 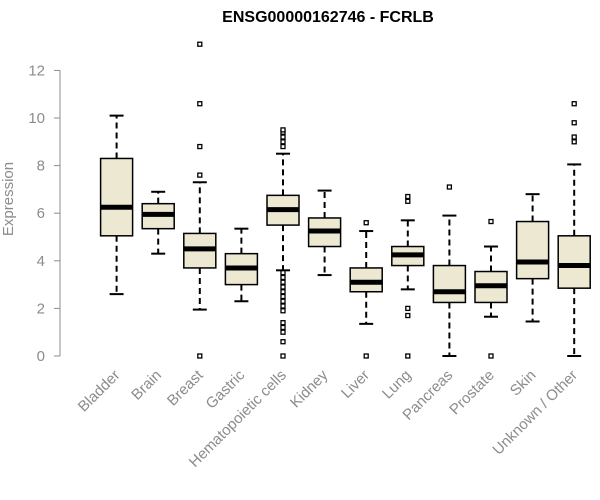 What do you see at coordinates (397, 385) in the screenshot?
I see `category-label: Lung` at bounding box center [397, 385].